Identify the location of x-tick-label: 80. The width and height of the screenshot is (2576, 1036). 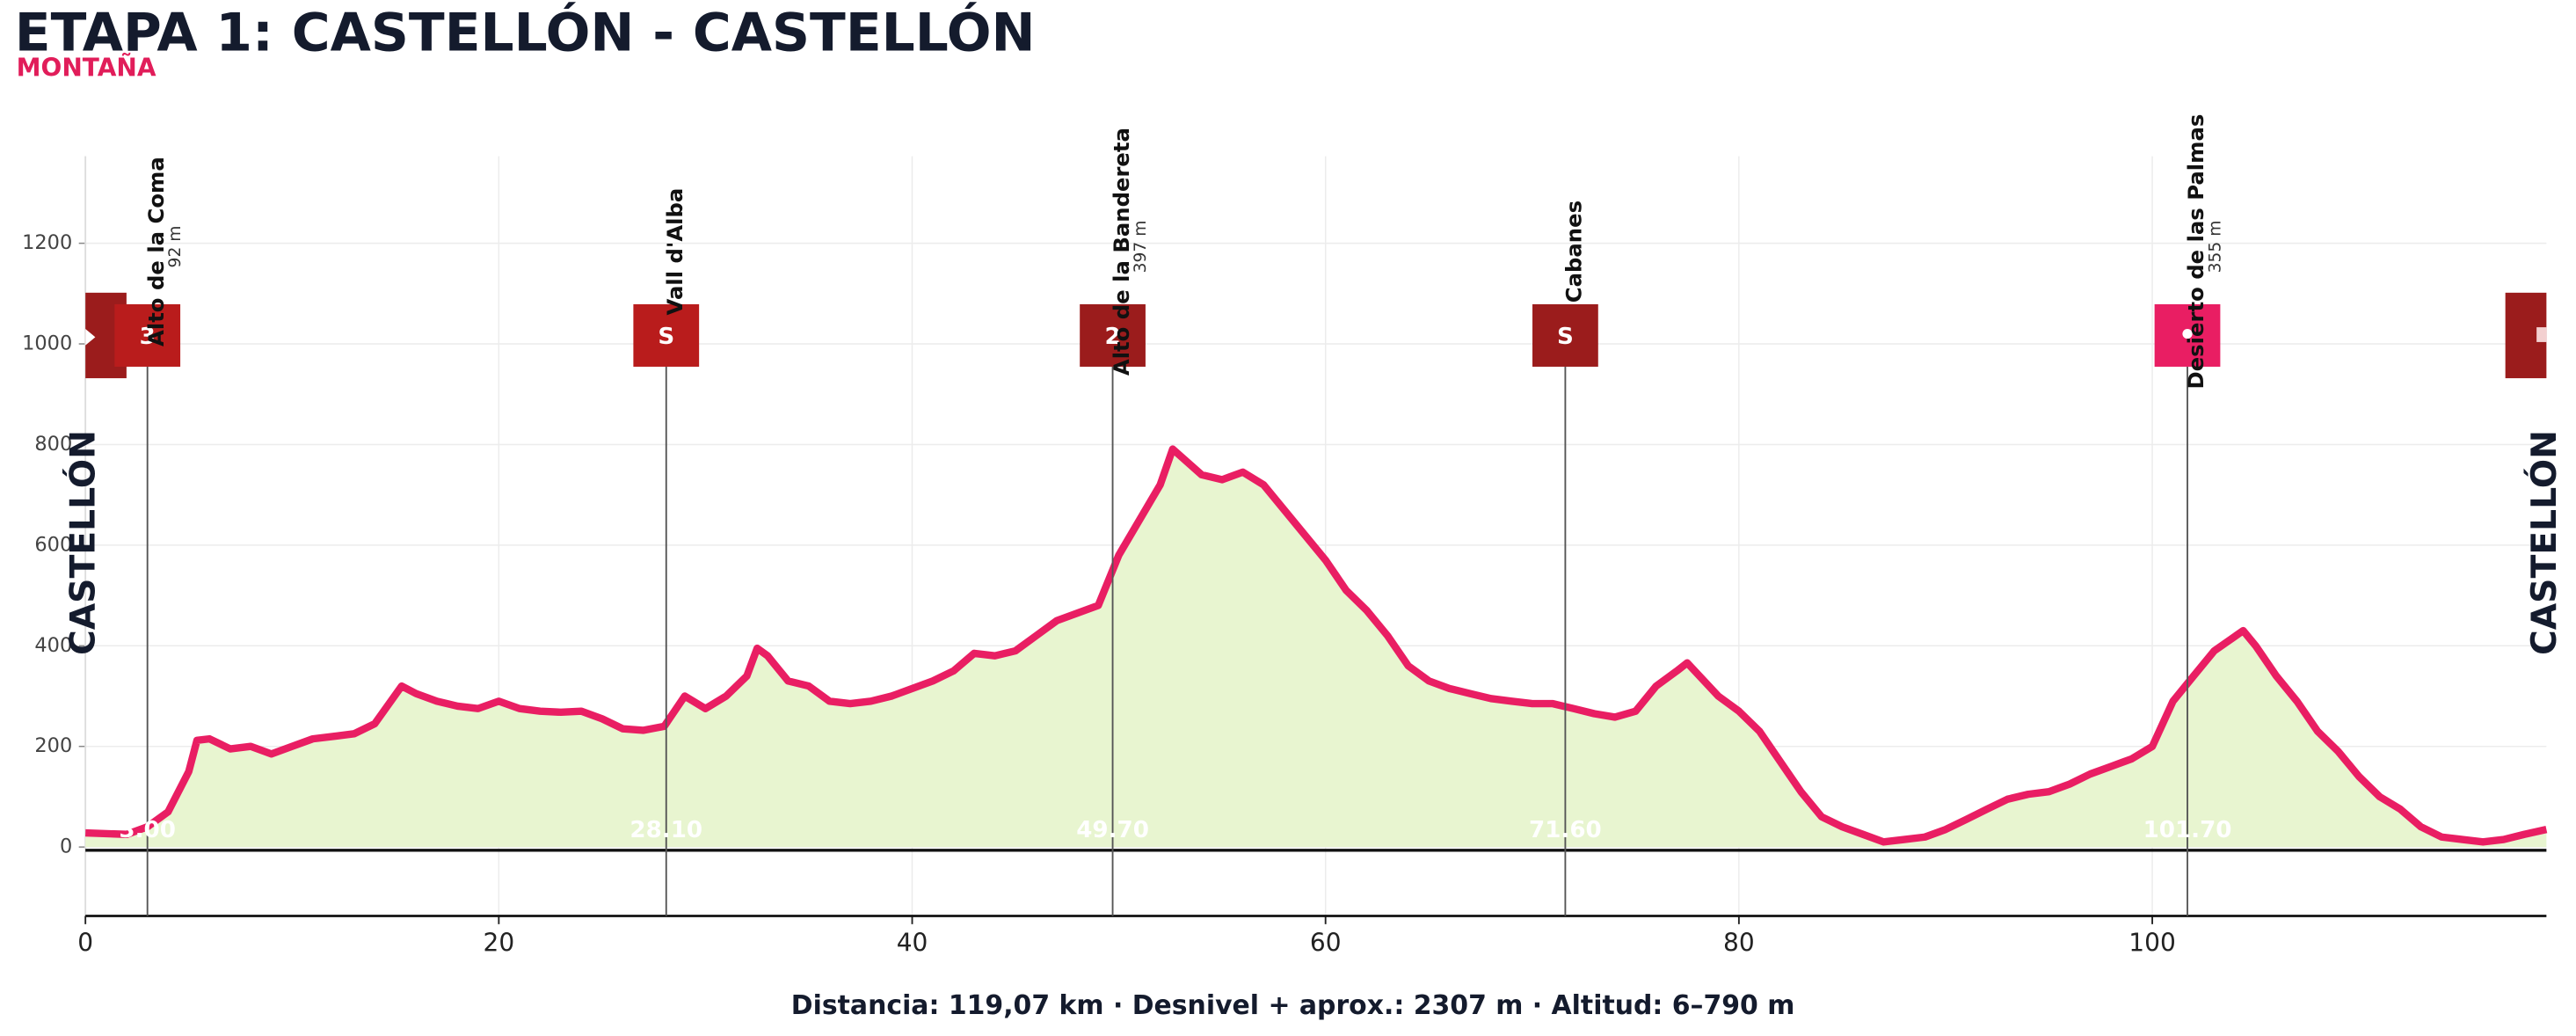
(1739, 942).